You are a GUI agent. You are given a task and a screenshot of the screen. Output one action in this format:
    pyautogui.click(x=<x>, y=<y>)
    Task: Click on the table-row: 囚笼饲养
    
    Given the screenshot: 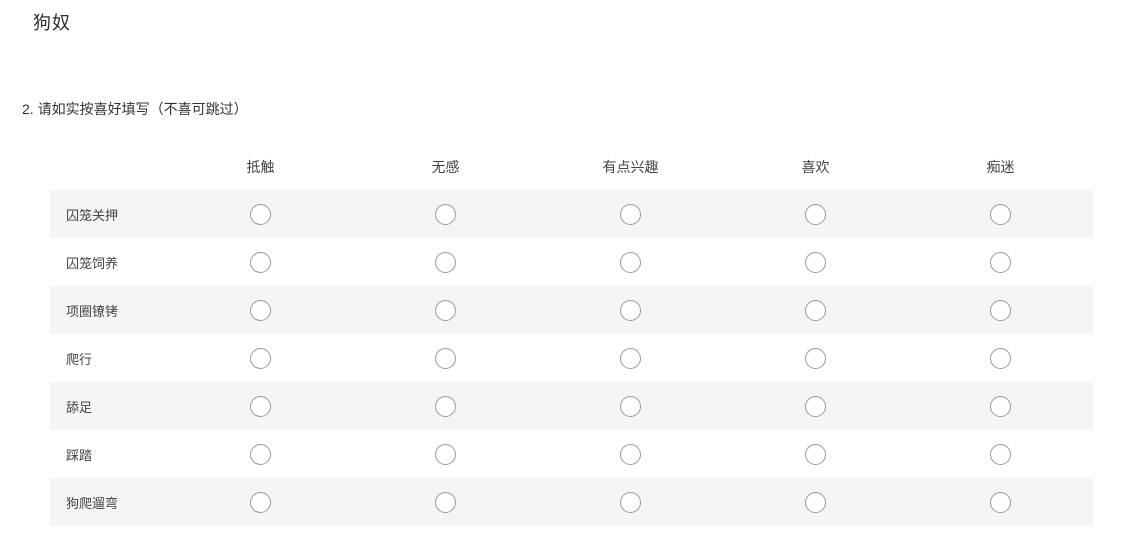 What is the action you would take?
    pyautogui.click(x=571, y=262)
    